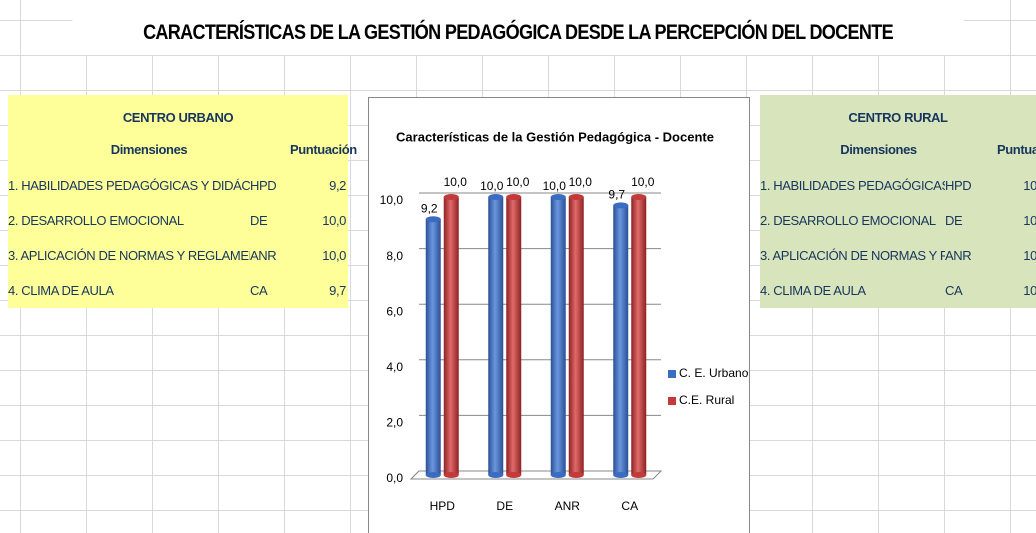 The image size is (1036, 533). What do you see at coordinates (443, 506) in the screenshot?
I see `x-tick-label: HPD` at bounding box center [443, 506].